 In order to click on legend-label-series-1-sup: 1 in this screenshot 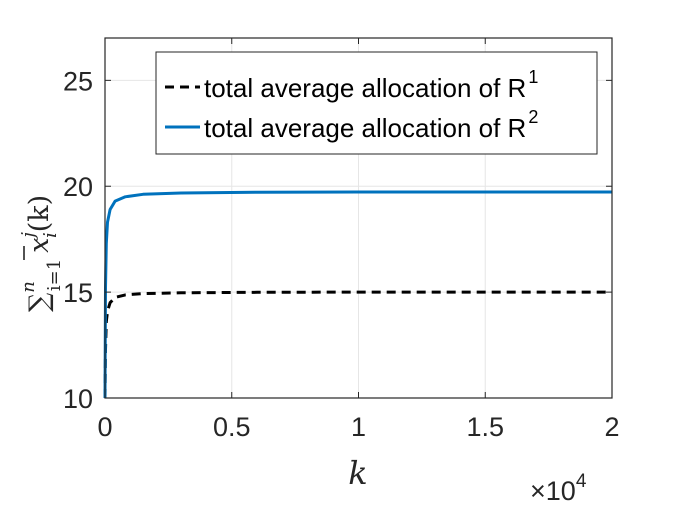, I will do `click(533, 77)`.